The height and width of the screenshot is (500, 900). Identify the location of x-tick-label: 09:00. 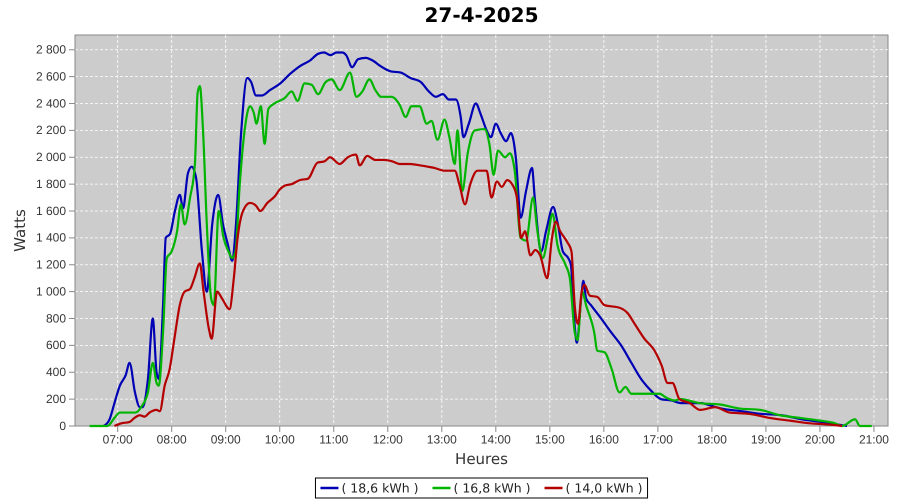
(226, 439).